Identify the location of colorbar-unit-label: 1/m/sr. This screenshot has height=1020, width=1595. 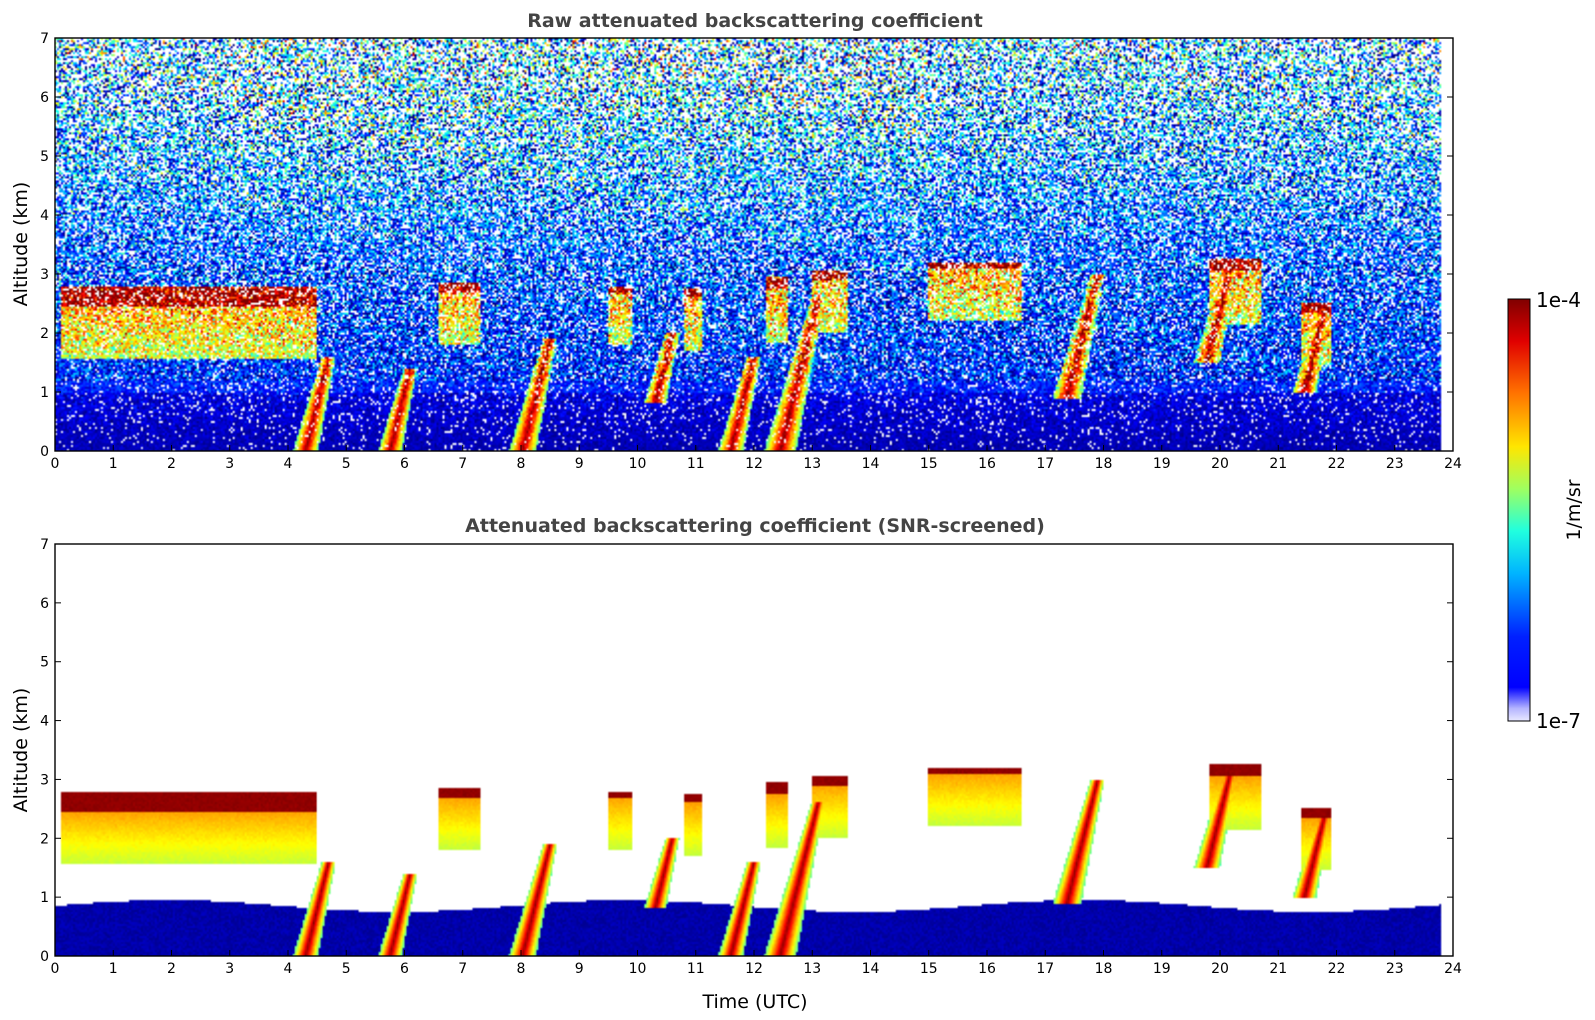
(1574, 509).